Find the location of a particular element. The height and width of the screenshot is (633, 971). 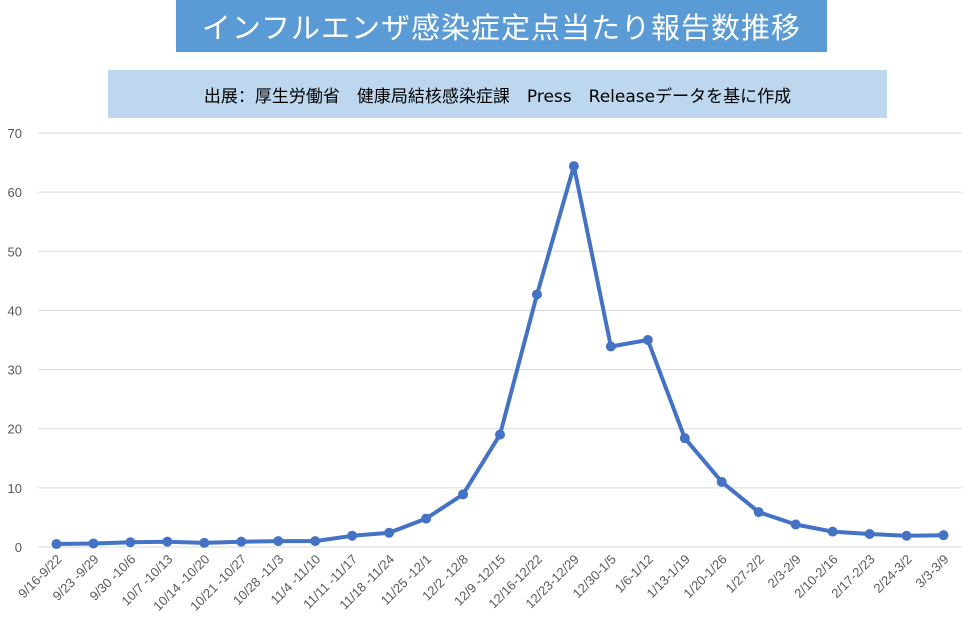

y-tick-label: 50 is located at coordinates (15, 251).